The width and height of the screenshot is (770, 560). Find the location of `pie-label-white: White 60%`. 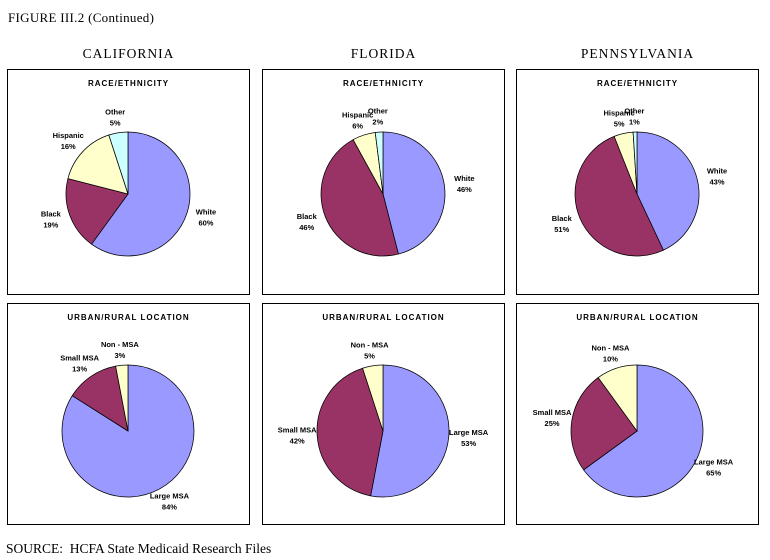

pie-label-white: White 60% is located at coordinates (206, 217).